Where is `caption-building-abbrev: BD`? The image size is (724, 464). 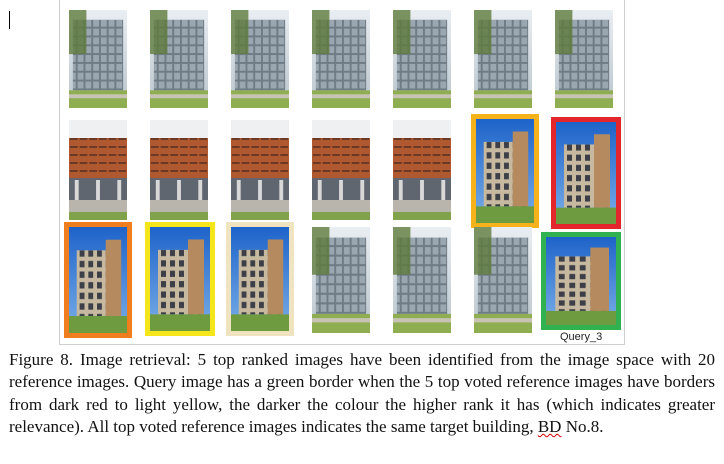
caption-building-abbrev: BD is located at coordinates (549, 427).